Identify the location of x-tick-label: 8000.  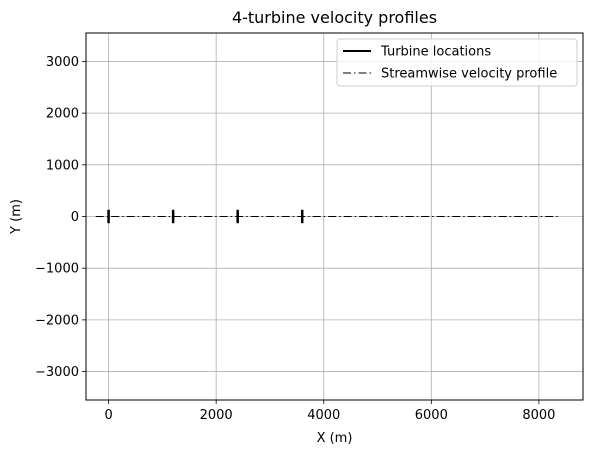
(538, 415).